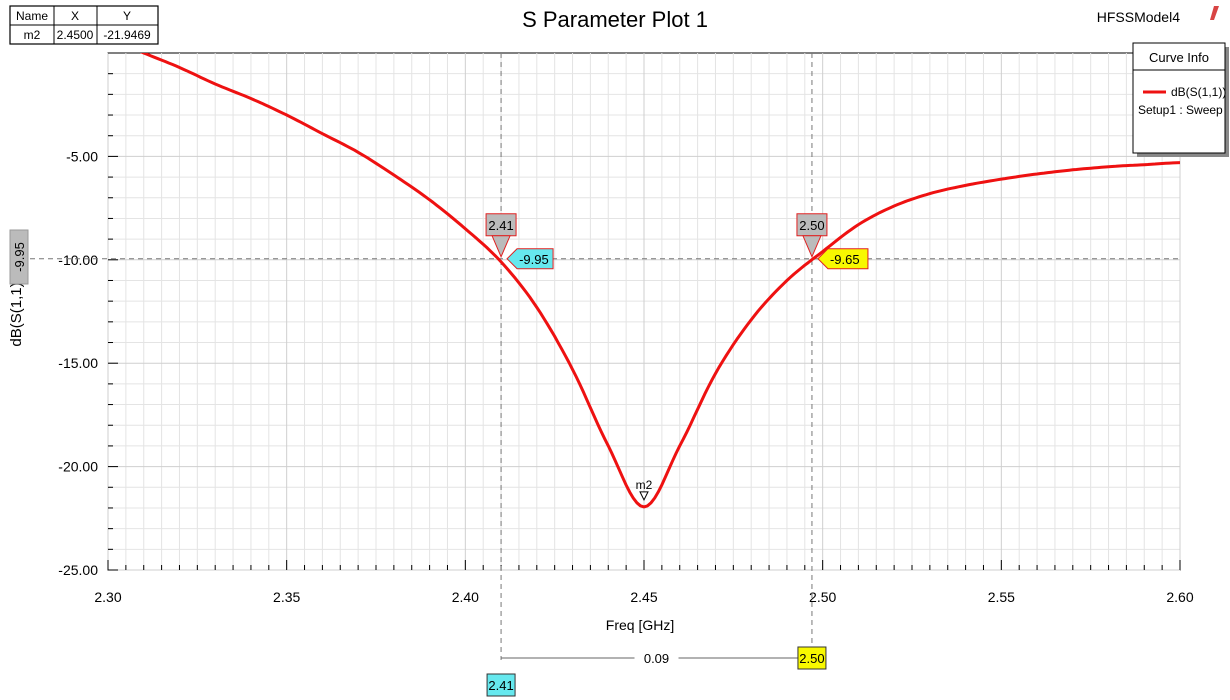 Image resolution: width=1230 pixels, height=700 pixels. I want to click on legend-entry-setup: Setup1 : Sweep, so click(1180, 110).